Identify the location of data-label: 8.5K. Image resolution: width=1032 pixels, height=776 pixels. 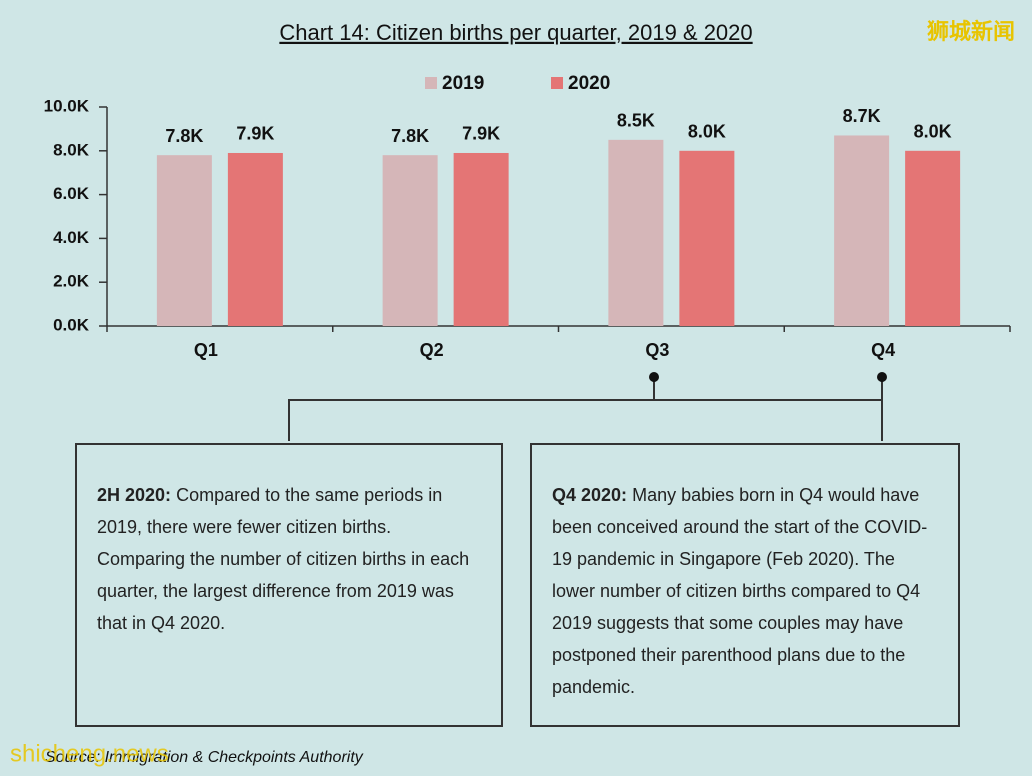
(636, 121).